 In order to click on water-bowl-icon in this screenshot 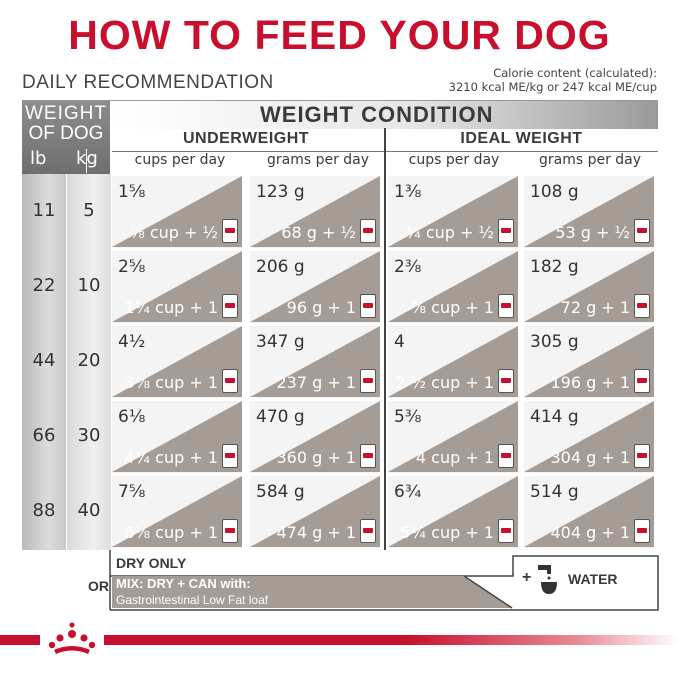, I will do `click(547, 579)`.